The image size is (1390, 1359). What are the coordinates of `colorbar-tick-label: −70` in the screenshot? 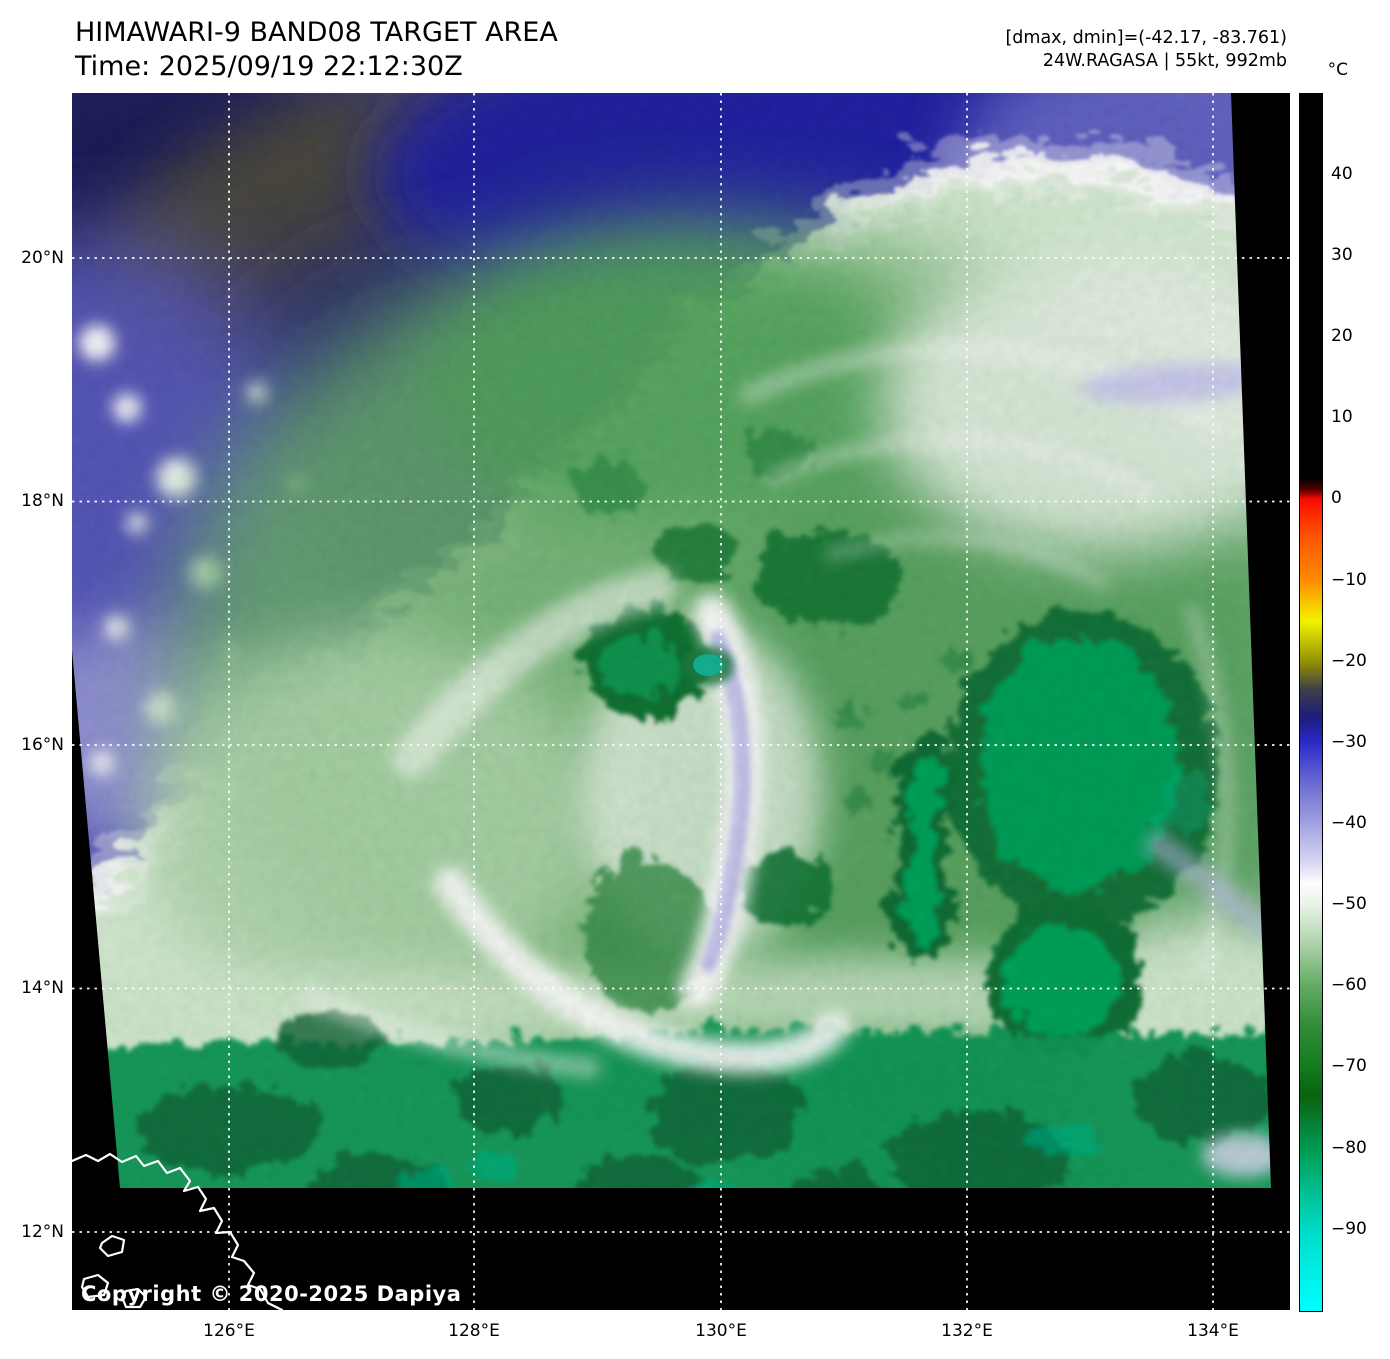 It's located at (1349, 1066).